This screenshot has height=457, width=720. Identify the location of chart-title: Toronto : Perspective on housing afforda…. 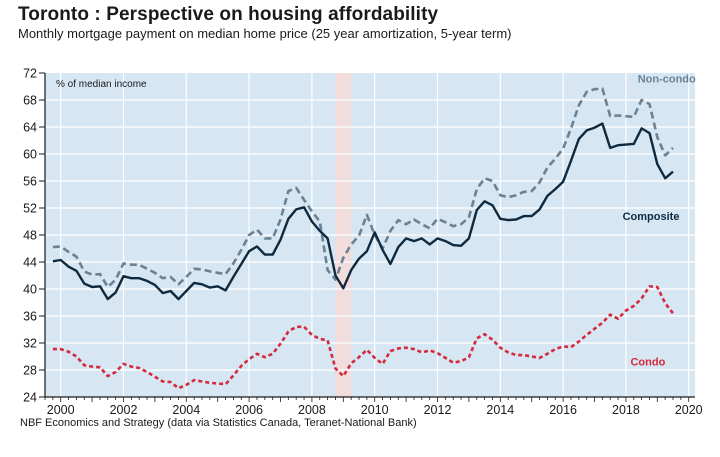
(228, 14).